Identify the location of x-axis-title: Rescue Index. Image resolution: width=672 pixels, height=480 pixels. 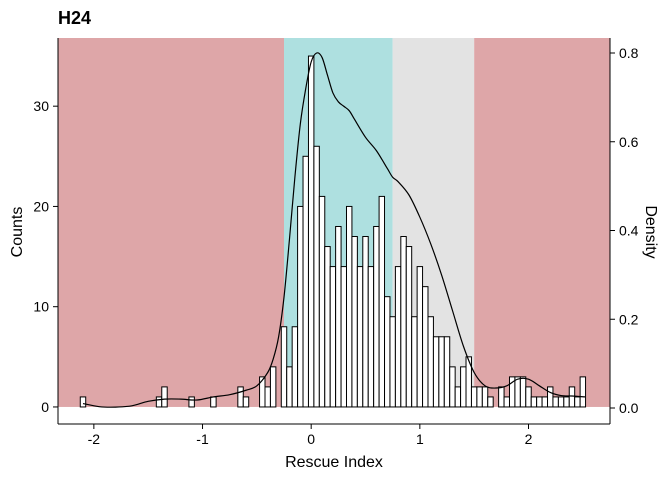
(334, 462).